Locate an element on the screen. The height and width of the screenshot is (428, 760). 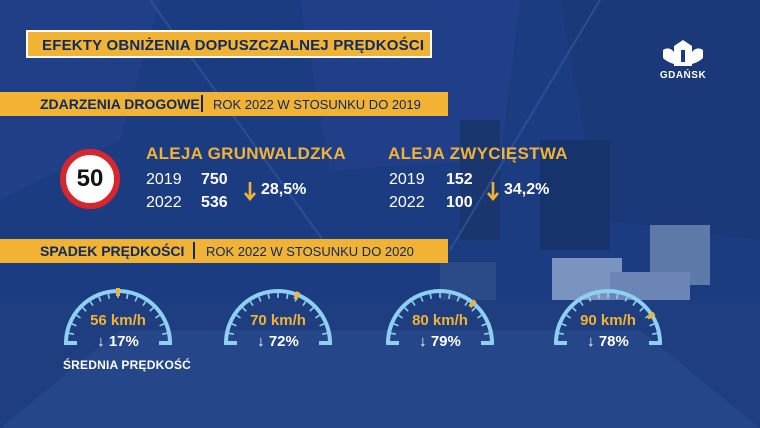
change-percent: 28,5% is located at coordinates (284, 189).